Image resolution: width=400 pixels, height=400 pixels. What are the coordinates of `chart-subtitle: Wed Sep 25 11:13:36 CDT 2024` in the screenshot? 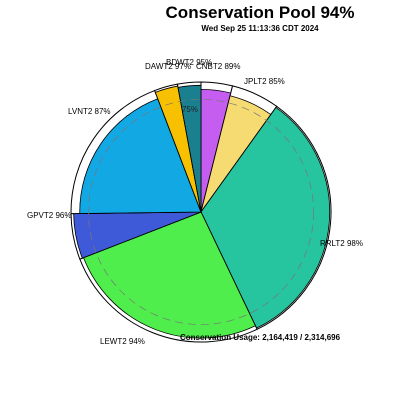 It's located at (260, 28).